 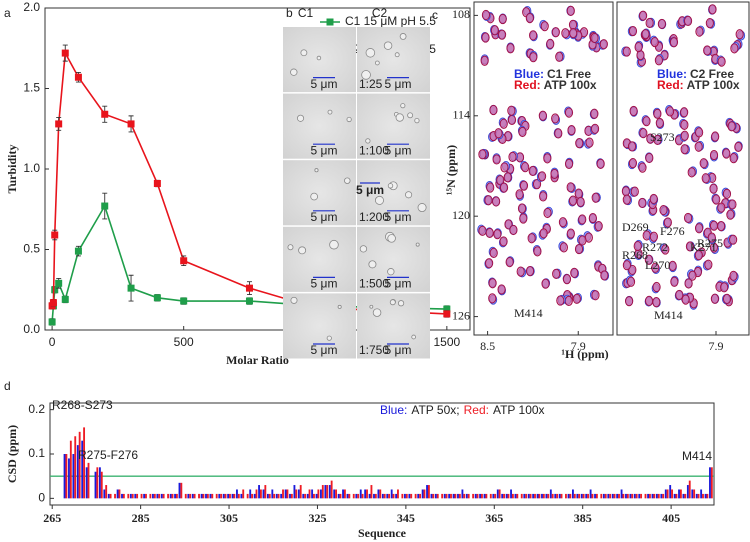 What do you see at coordinates (476, 410) in the screenshot?
I see `legend-prefix: Red:` at bounding box center [476, 410].